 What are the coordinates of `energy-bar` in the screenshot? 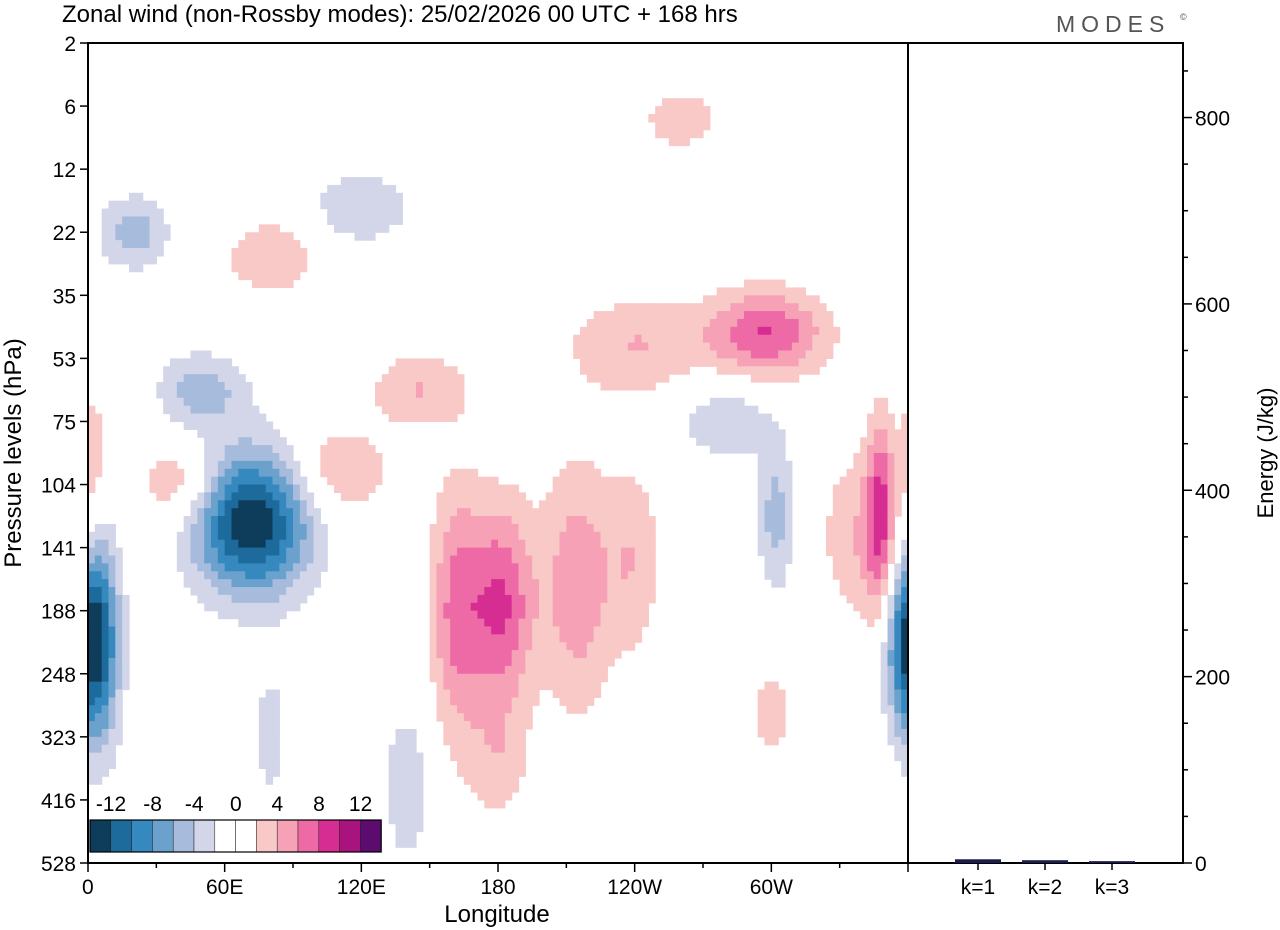 It's located at (1112, 862).